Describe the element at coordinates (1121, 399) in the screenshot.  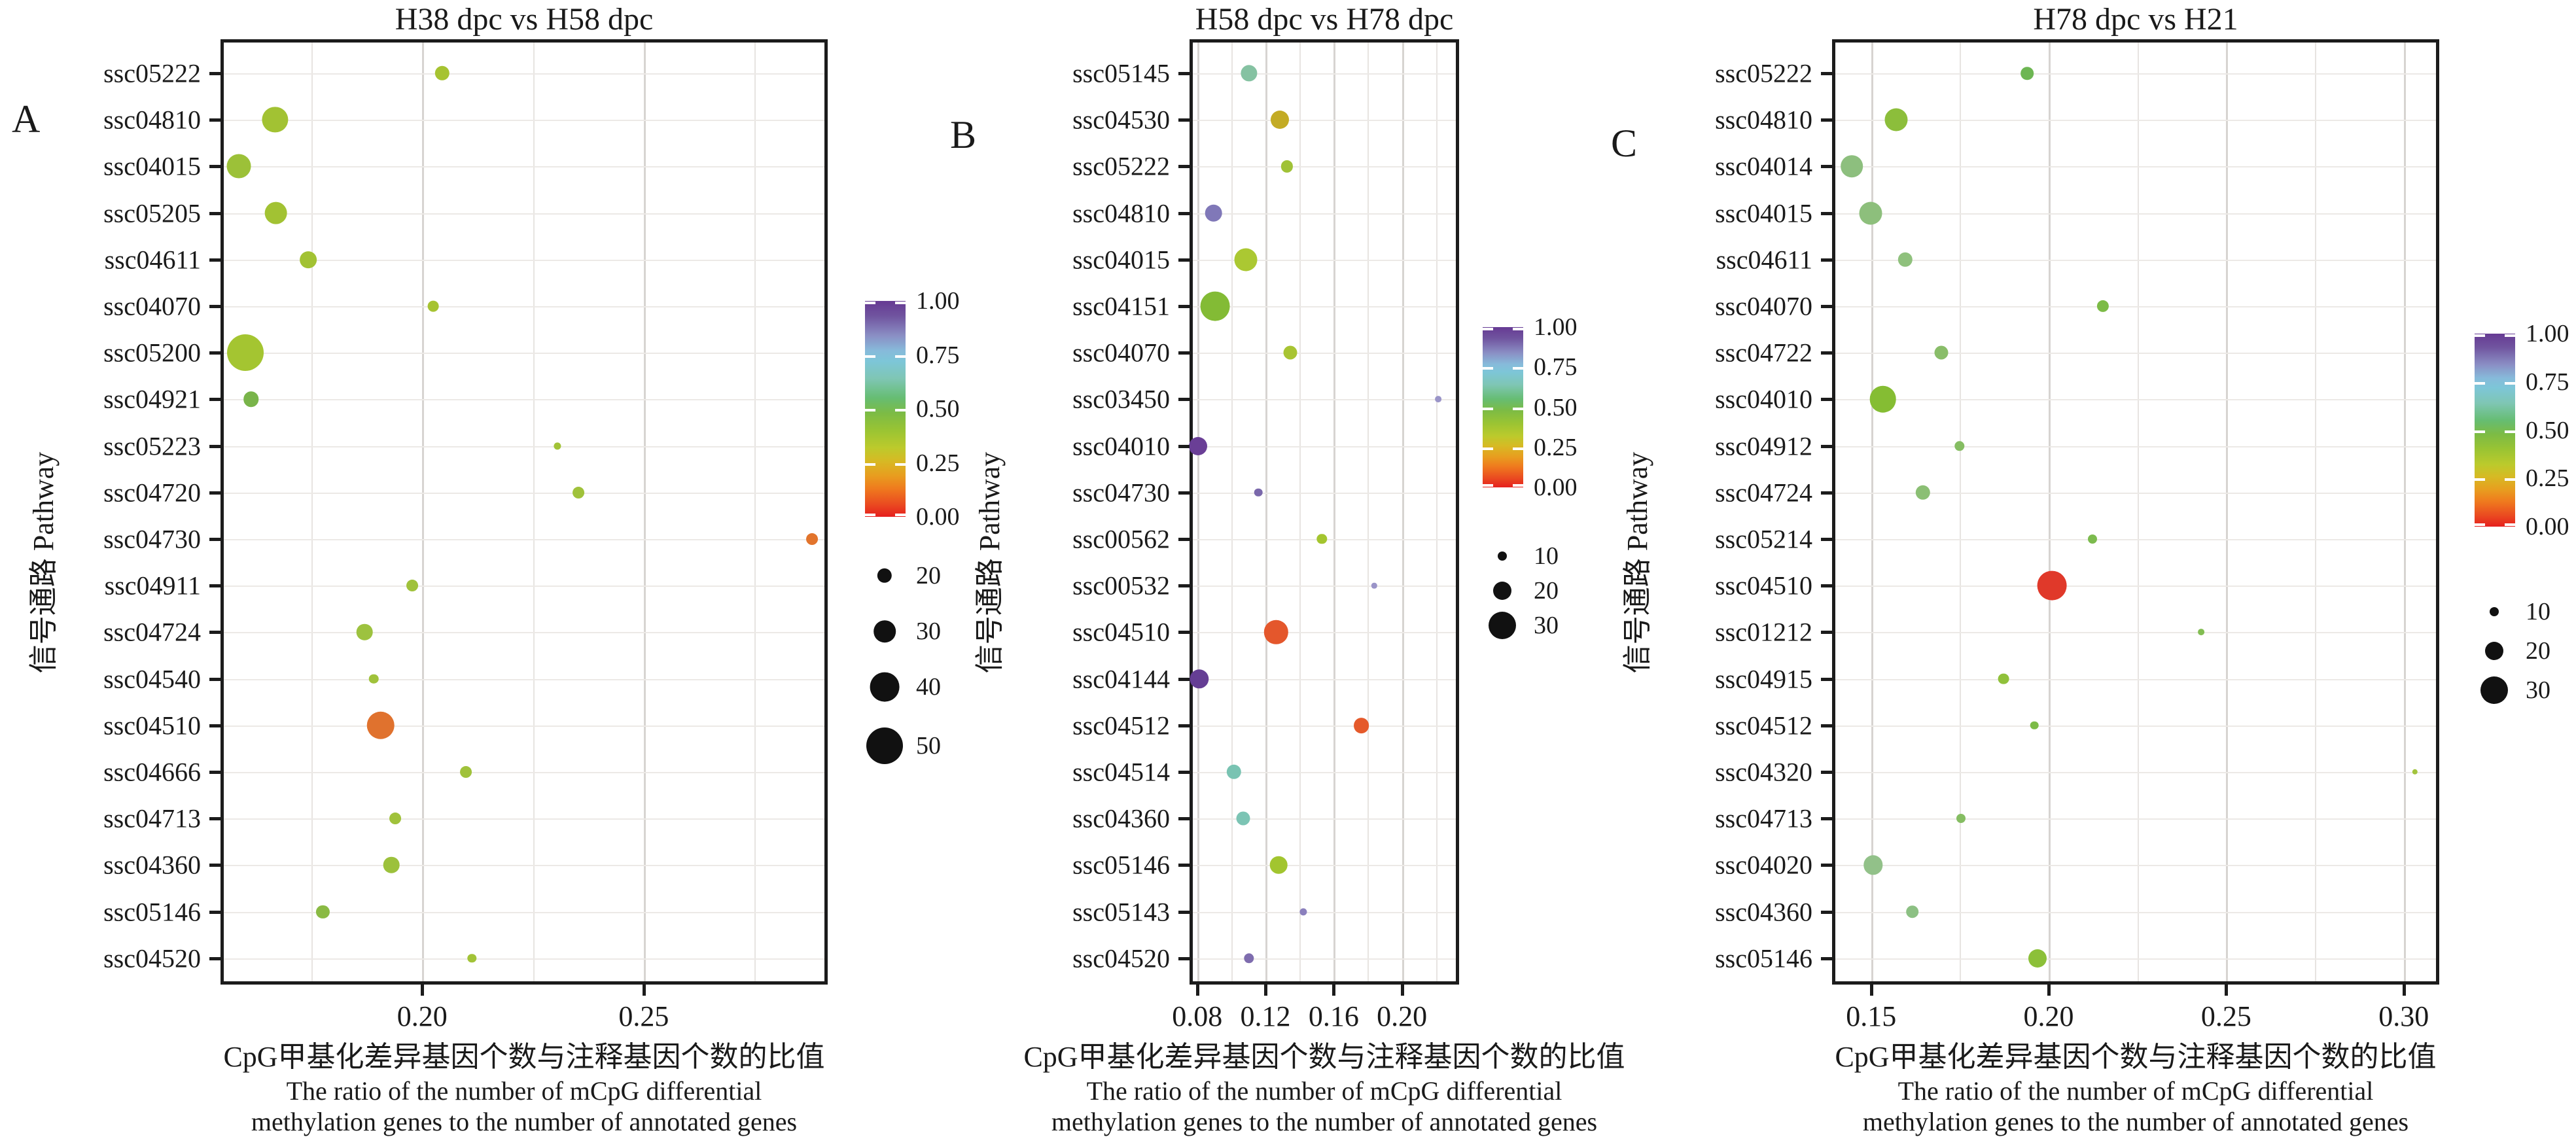
I see `y-tick-label: ssc03450` at that location.